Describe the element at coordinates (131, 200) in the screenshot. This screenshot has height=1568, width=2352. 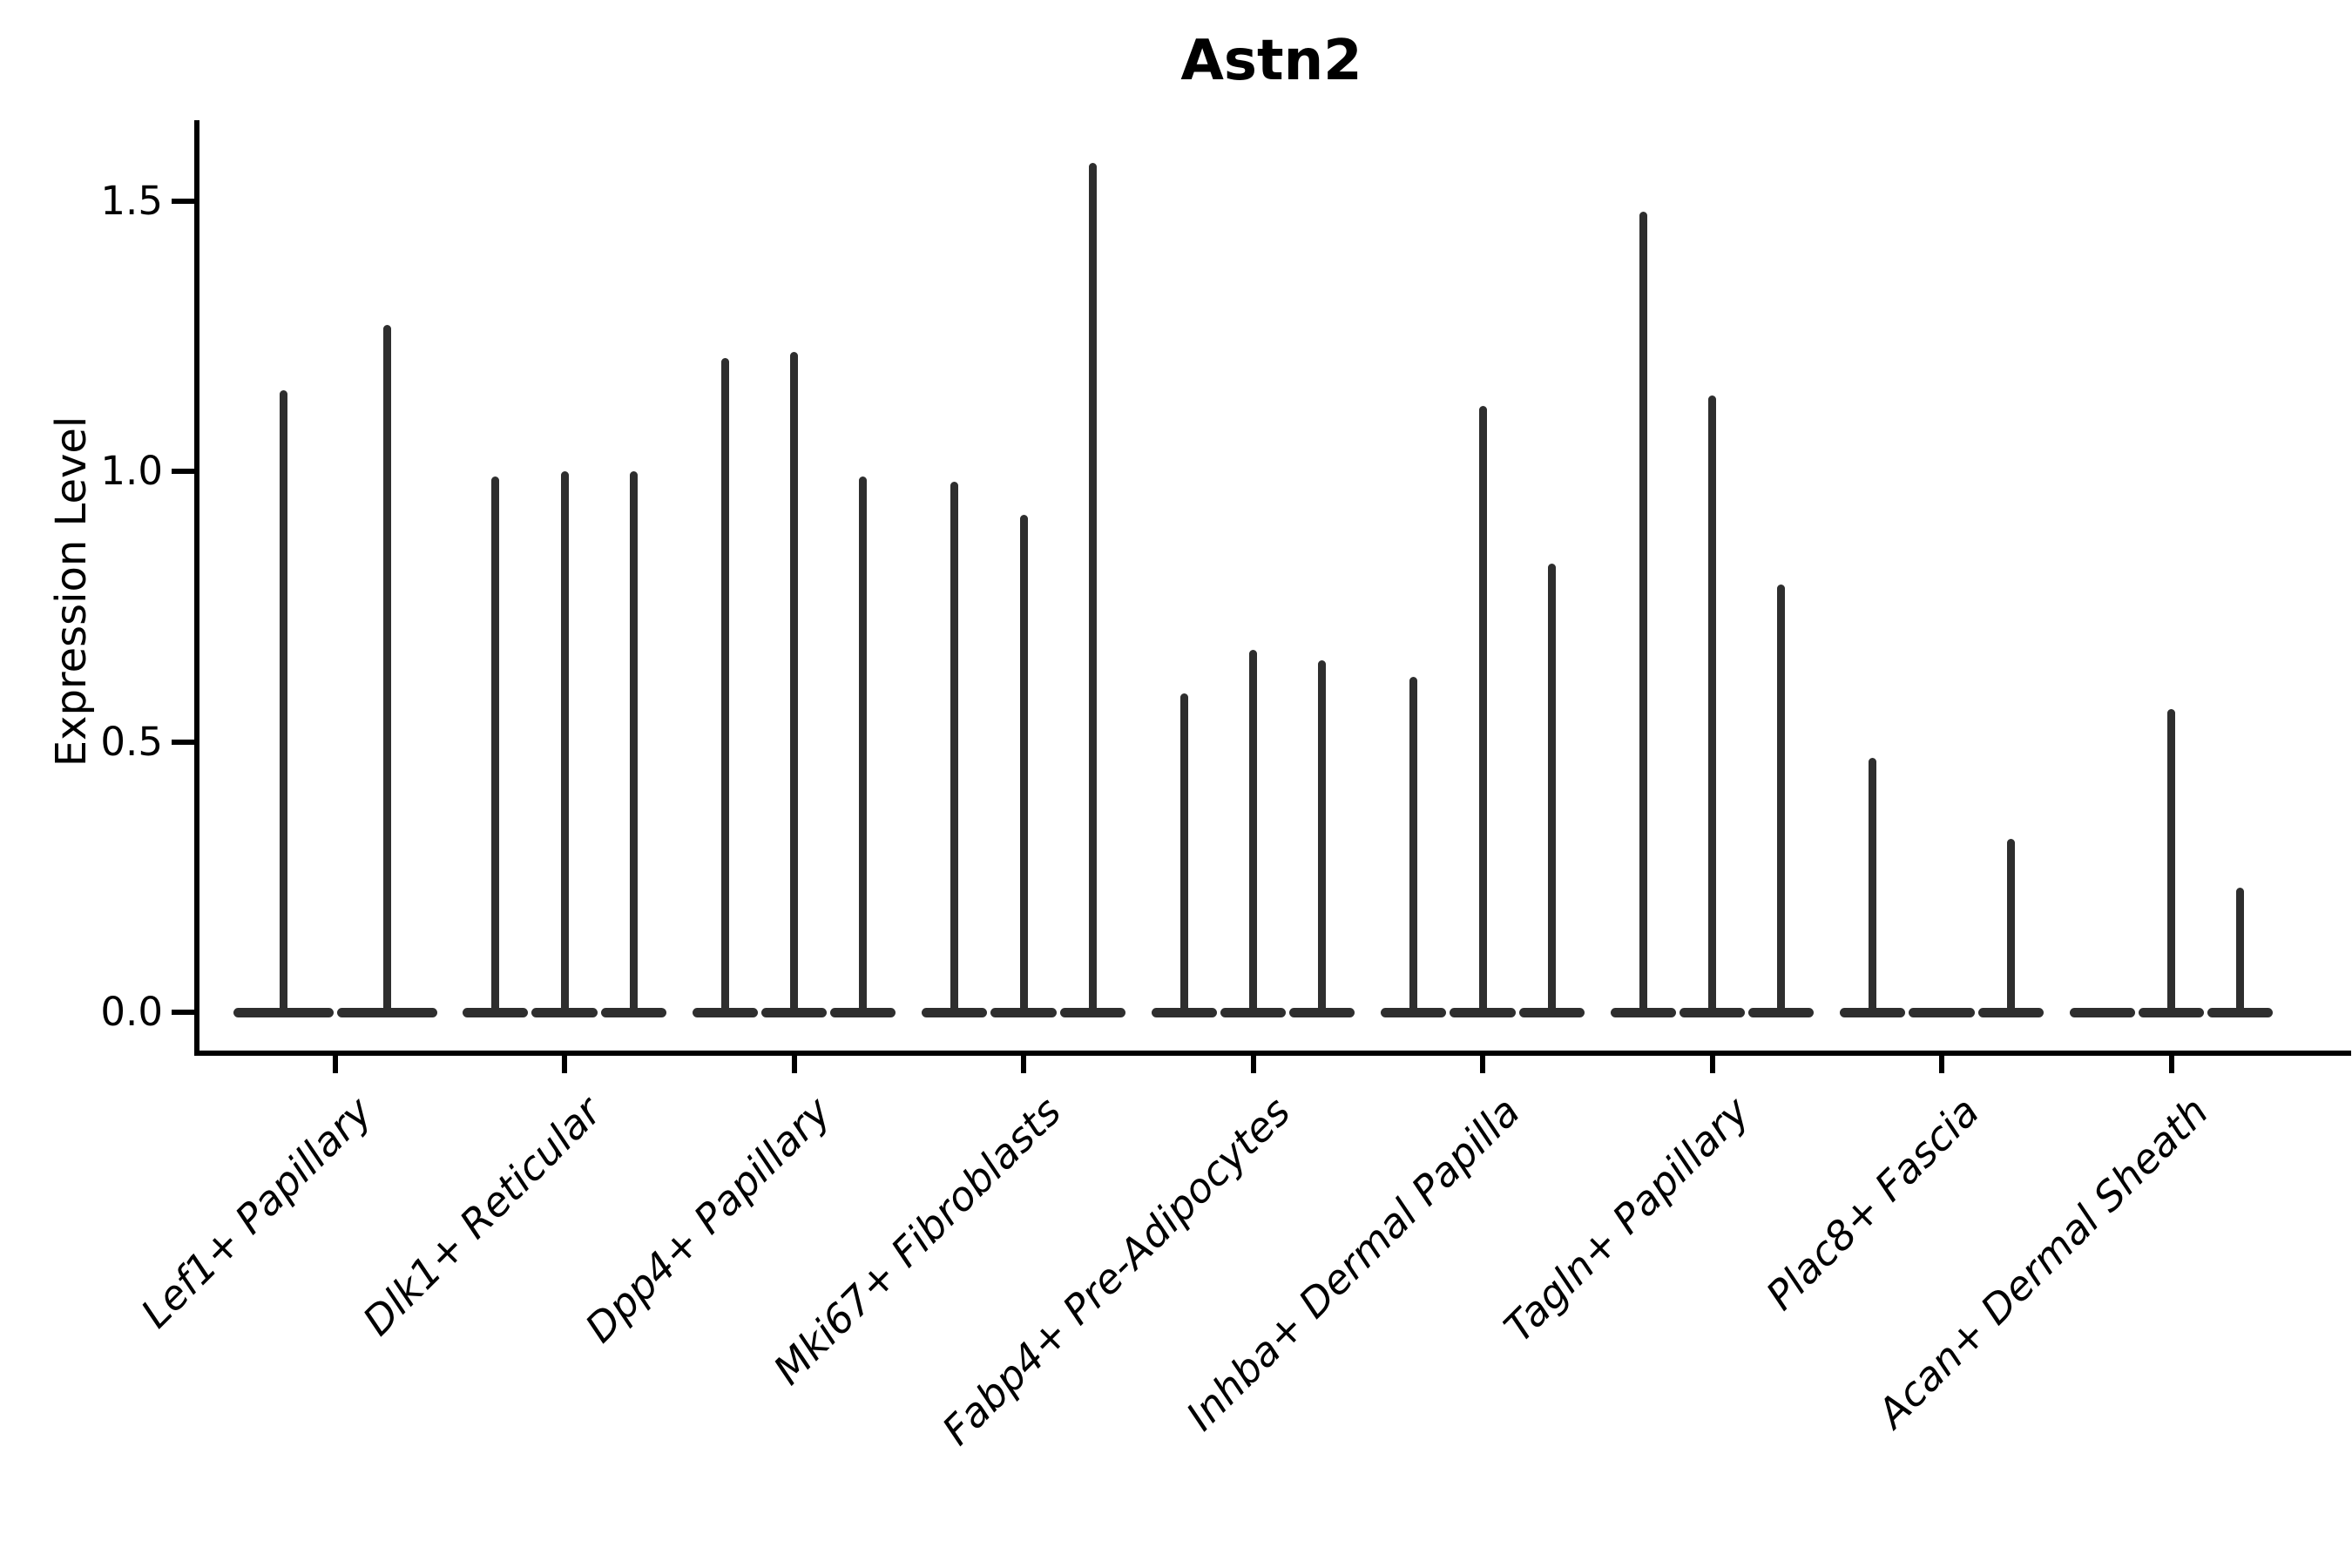
I see `y-axis-tick-label: 1.5` at that location.